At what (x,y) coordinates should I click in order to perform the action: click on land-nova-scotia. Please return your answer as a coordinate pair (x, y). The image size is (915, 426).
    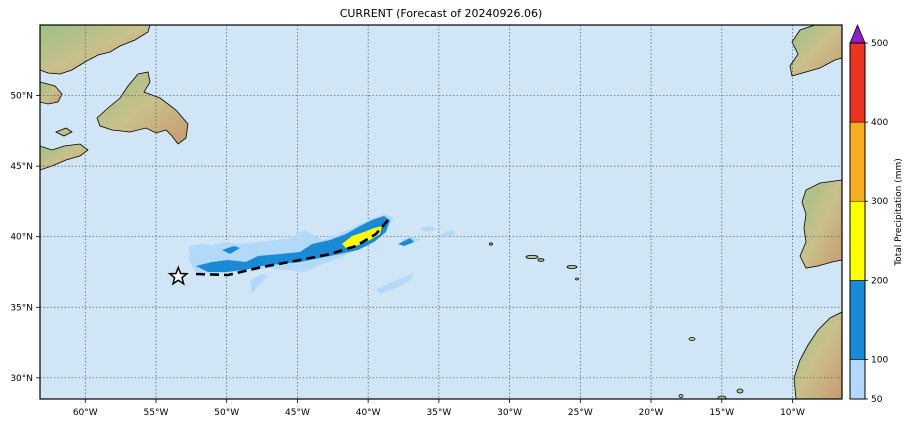
    Looking at the image, I should click on (64, 157).